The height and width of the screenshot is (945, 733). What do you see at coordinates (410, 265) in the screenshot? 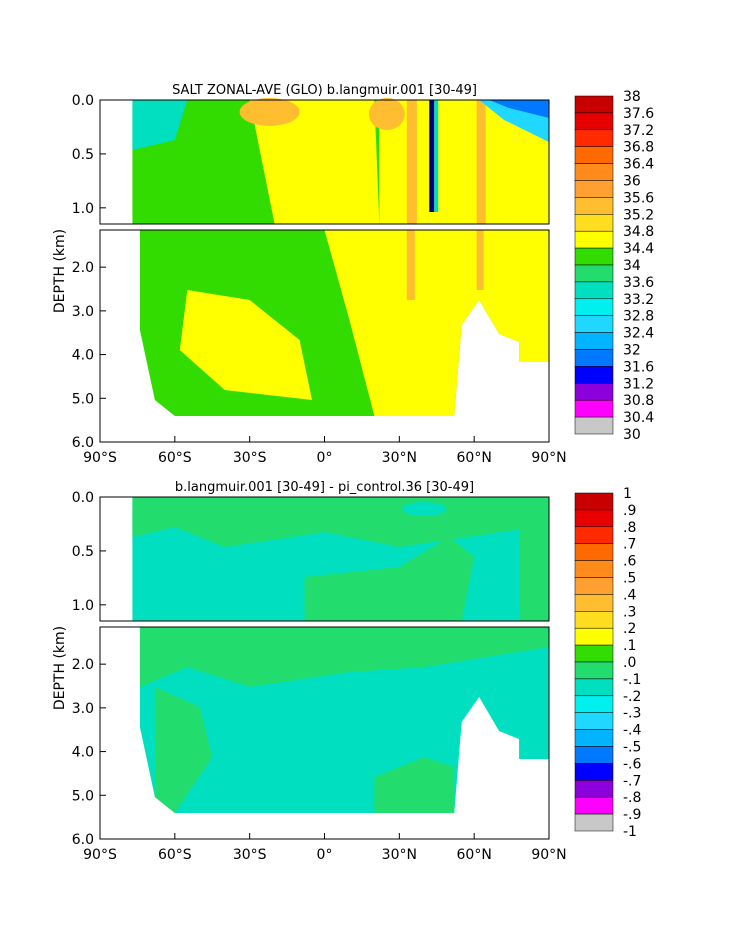
I see `field-orange-deep` at bounding box center [410, 265].